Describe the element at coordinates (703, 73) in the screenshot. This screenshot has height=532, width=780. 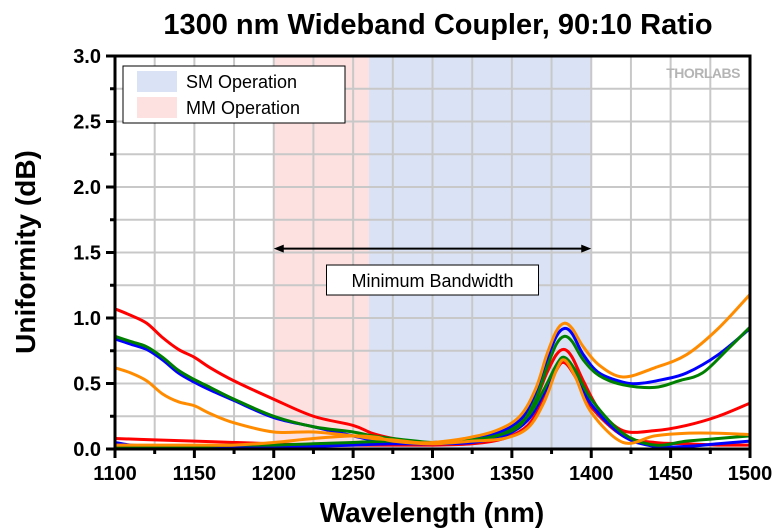
I see `thorlabs-watermark: THORLABS` at that location.